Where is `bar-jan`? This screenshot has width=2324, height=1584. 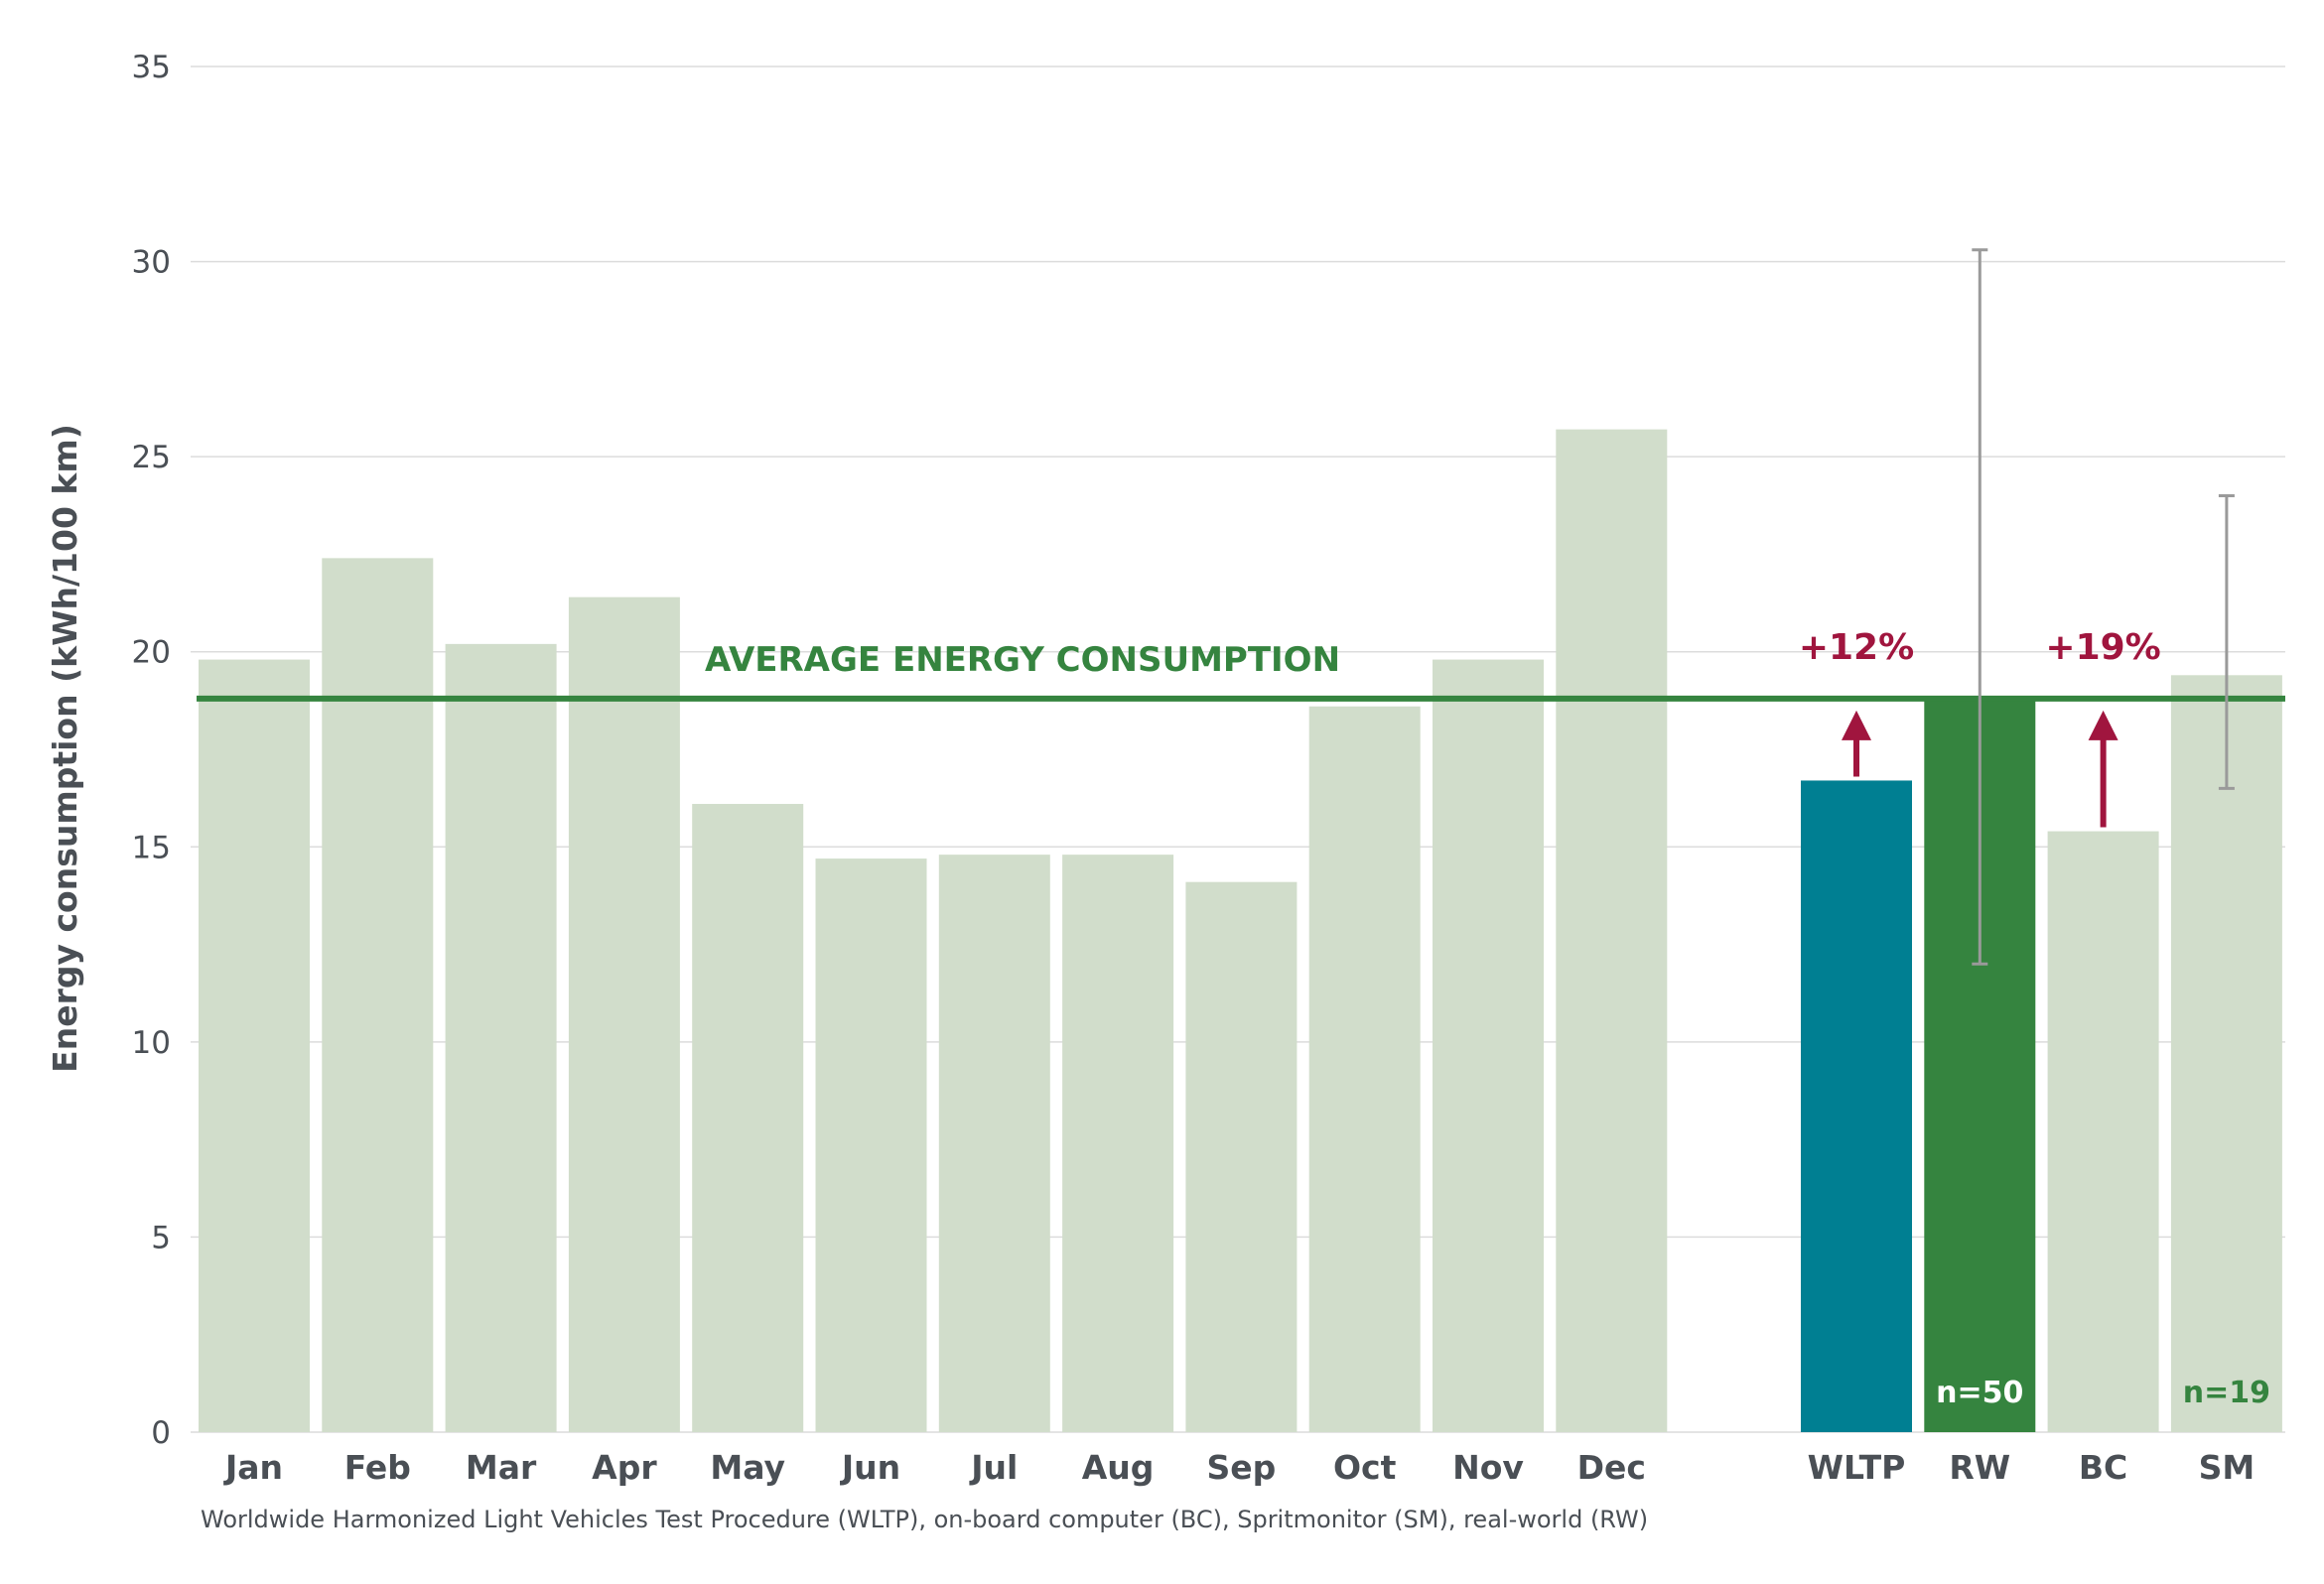
bar-jan is located at coordinates (255, 1045).